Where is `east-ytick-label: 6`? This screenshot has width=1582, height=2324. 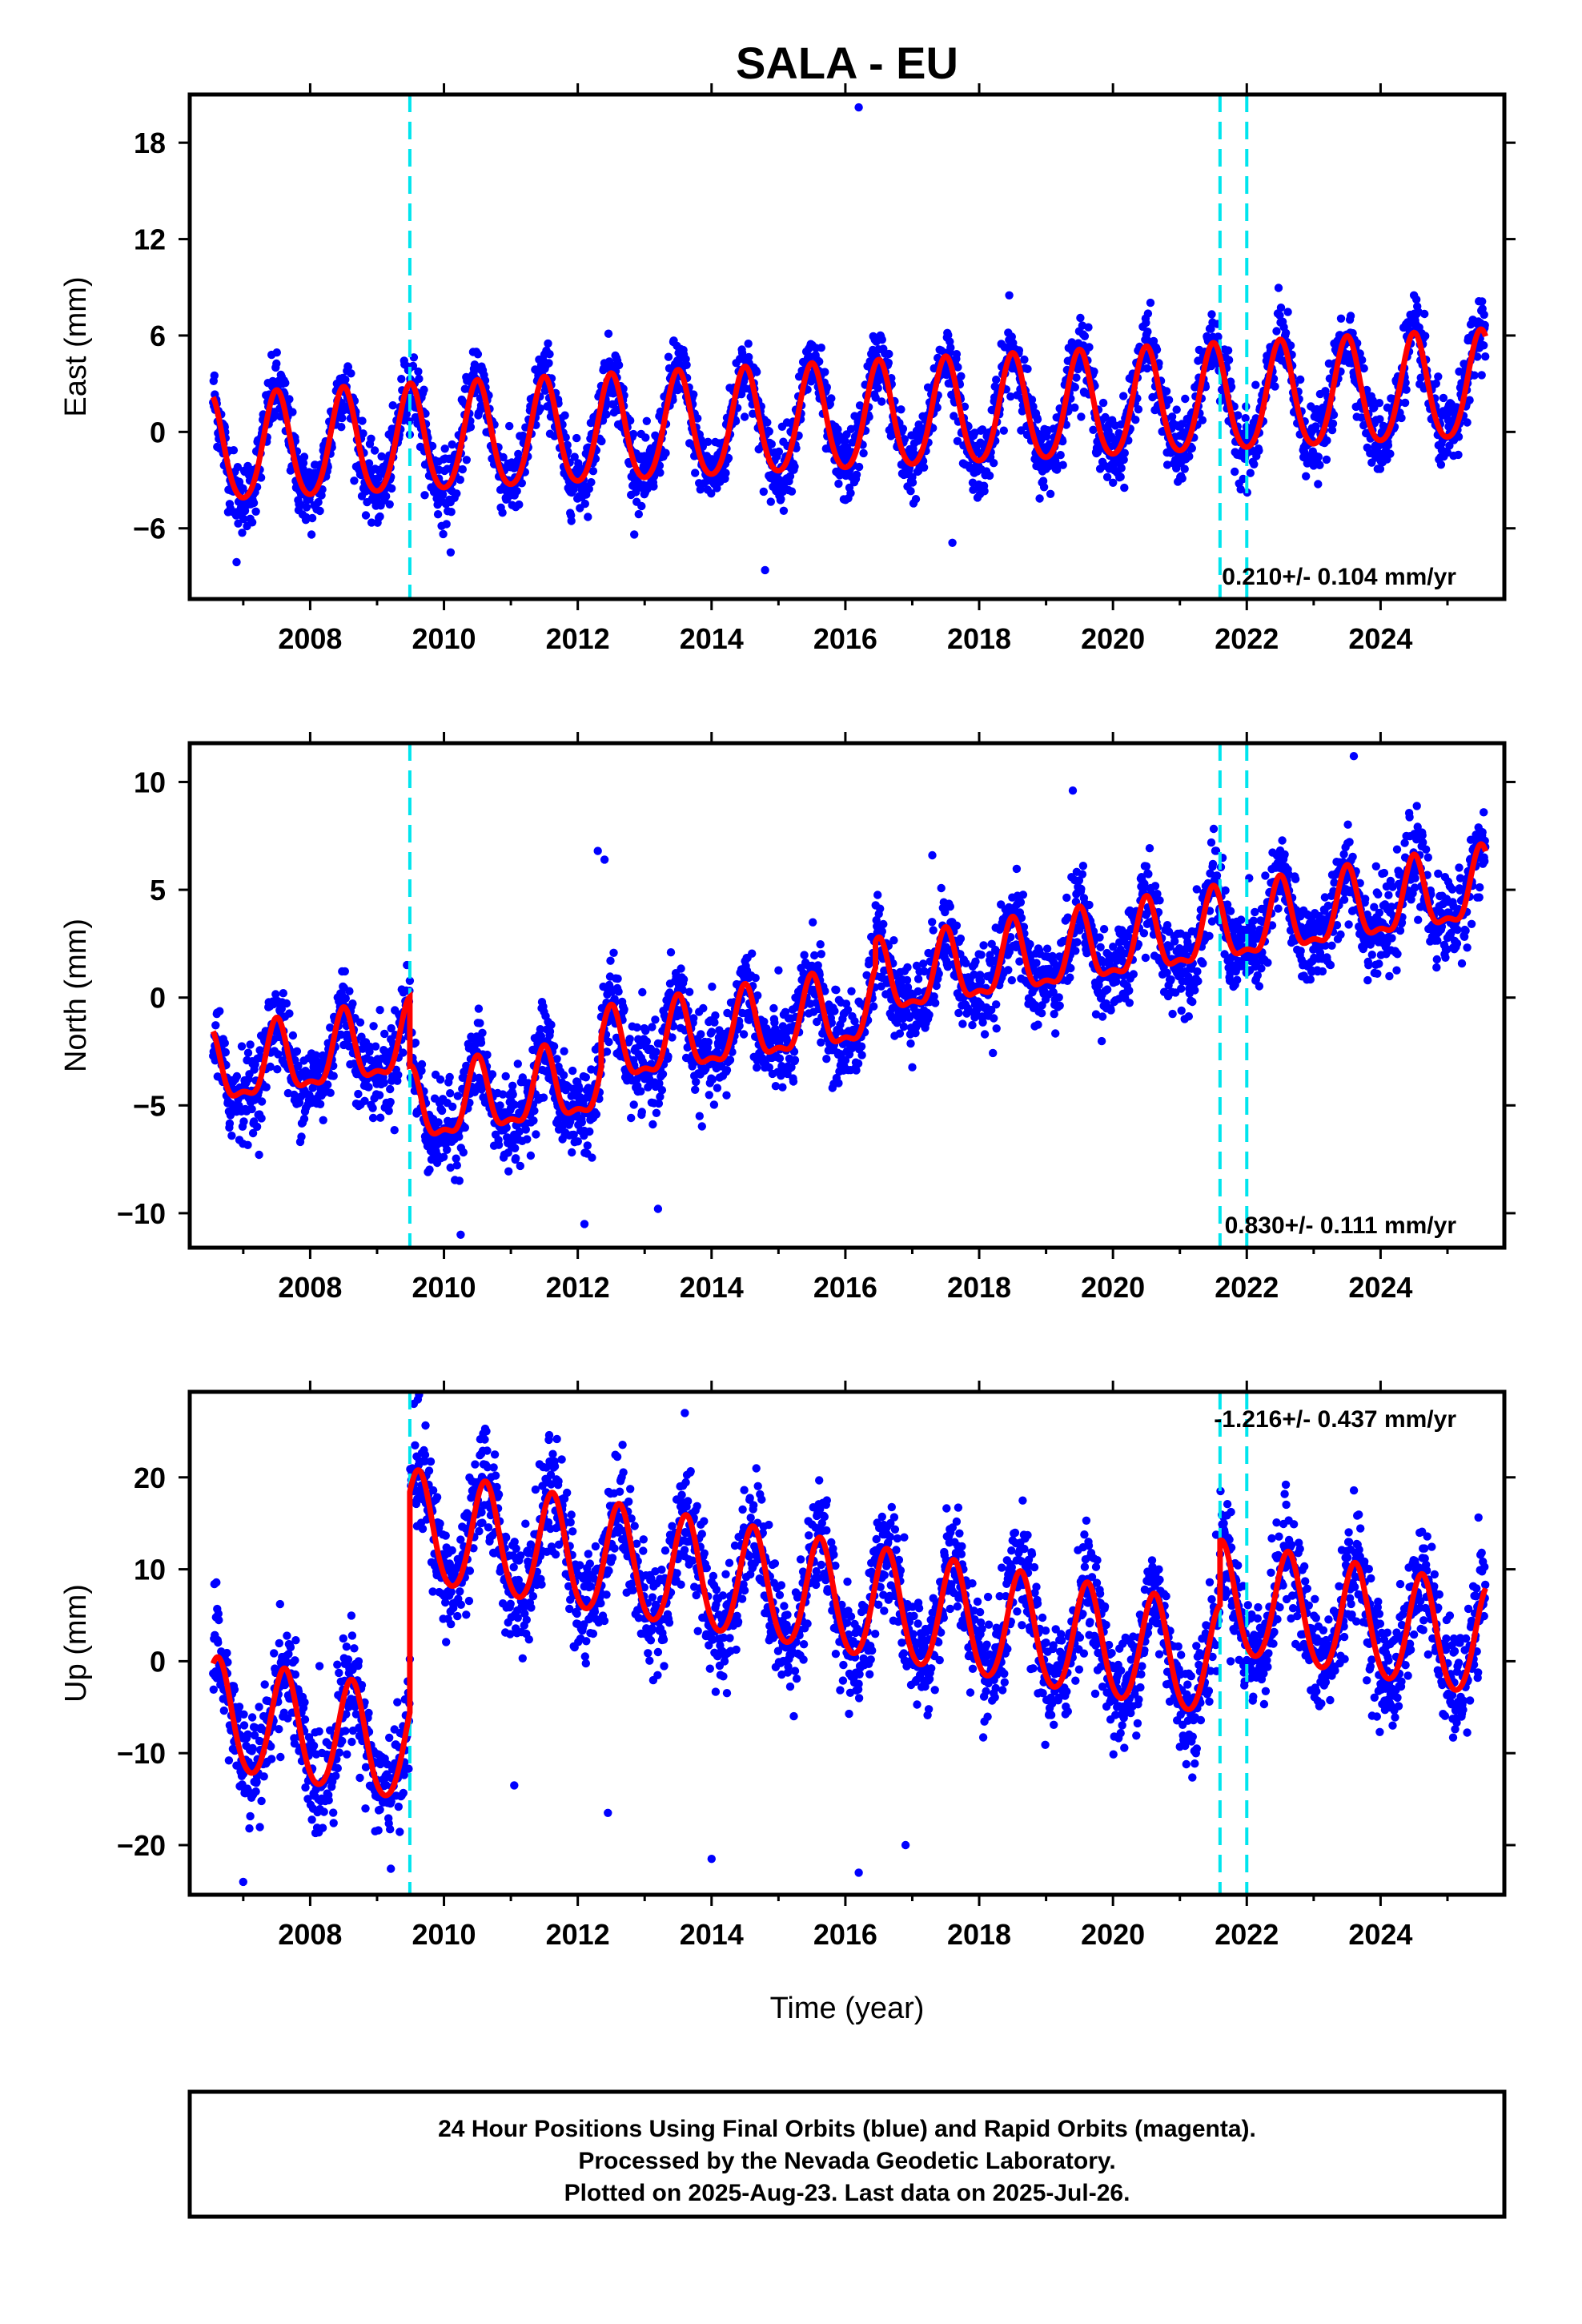
east-ytick-label: 6 is located at coordinates (158, 336).